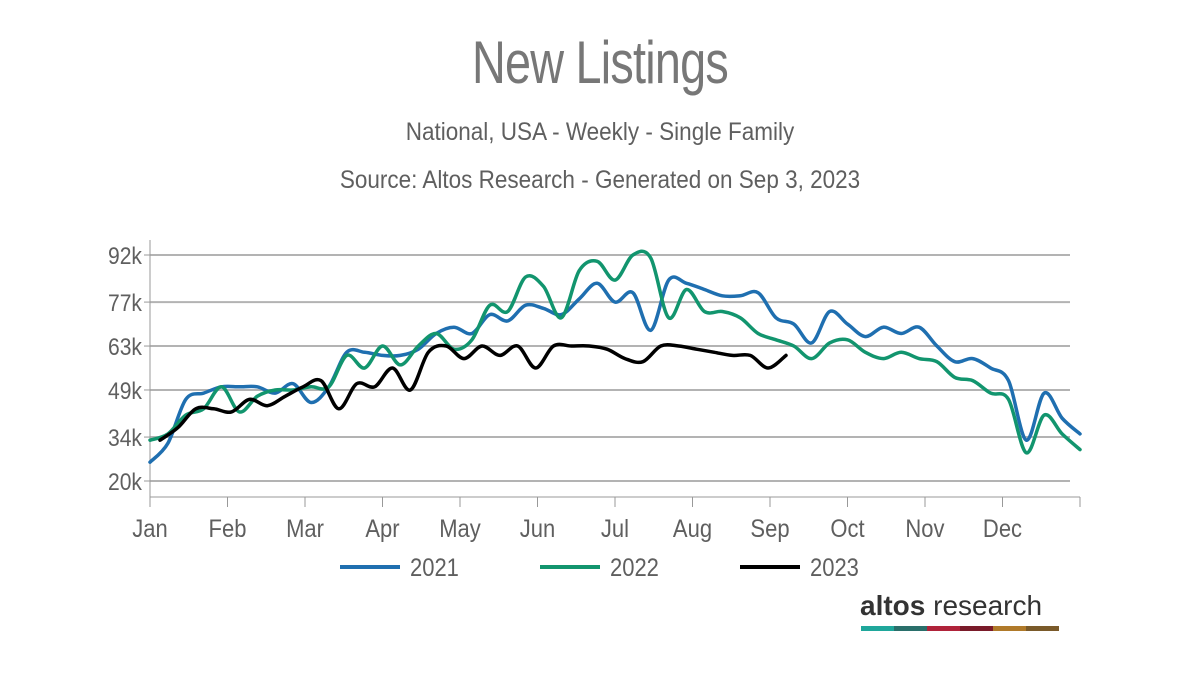  I want to click on legend-label-2021: 2021, so click(434, 568).